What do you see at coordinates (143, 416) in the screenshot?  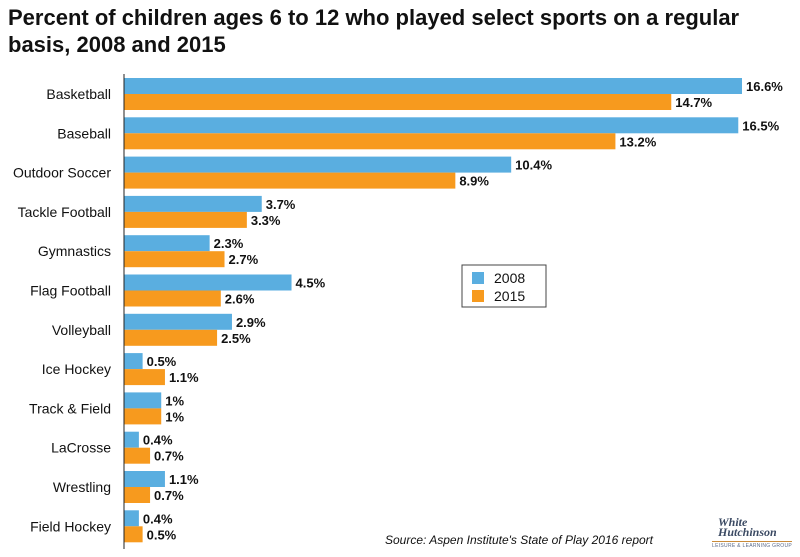 I see `bar-track-field-2015` at bounding box center [143, 416].